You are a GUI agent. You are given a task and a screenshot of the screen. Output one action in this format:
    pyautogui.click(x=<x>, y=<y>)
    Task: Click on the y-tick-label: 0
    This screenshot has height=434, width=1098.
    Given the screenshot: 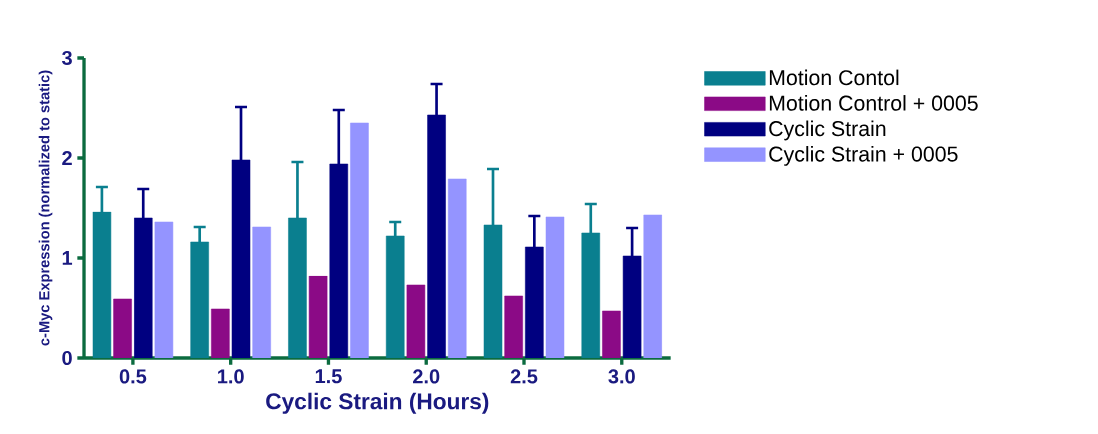 What is the action you would take?
    pyautogui.click(x=67, y=358)
    